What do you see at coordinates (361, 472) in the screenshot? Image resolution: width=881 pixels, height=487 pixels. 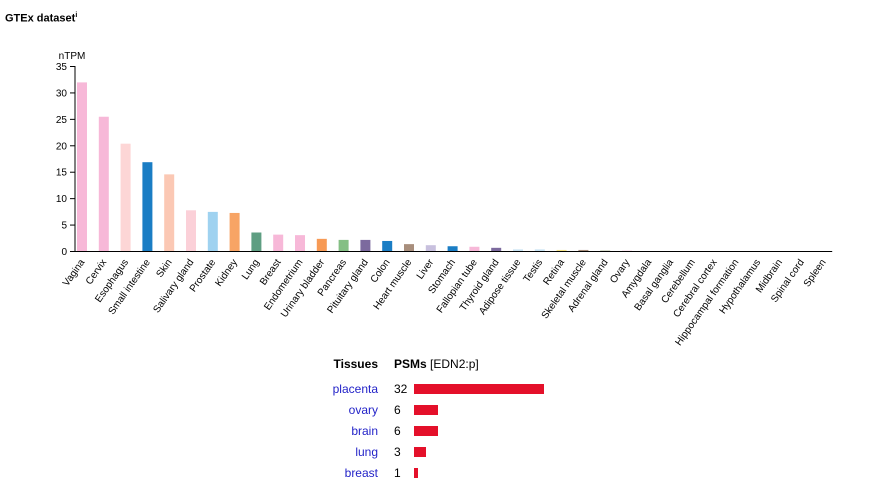 I see `tissue-link-breast: breast` at bounding box center [361, 472].